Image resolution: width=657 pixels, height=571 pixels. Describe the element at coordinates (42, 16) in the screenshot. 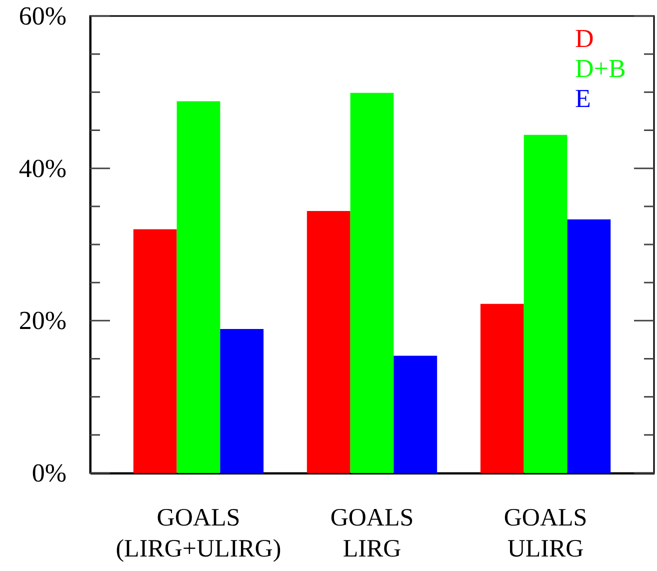

I see `y-tick-label: 60%` at that location.